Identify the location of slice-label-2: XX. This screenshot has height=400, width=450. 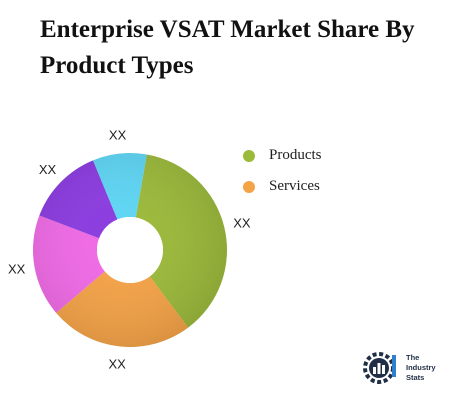
(17, 269).